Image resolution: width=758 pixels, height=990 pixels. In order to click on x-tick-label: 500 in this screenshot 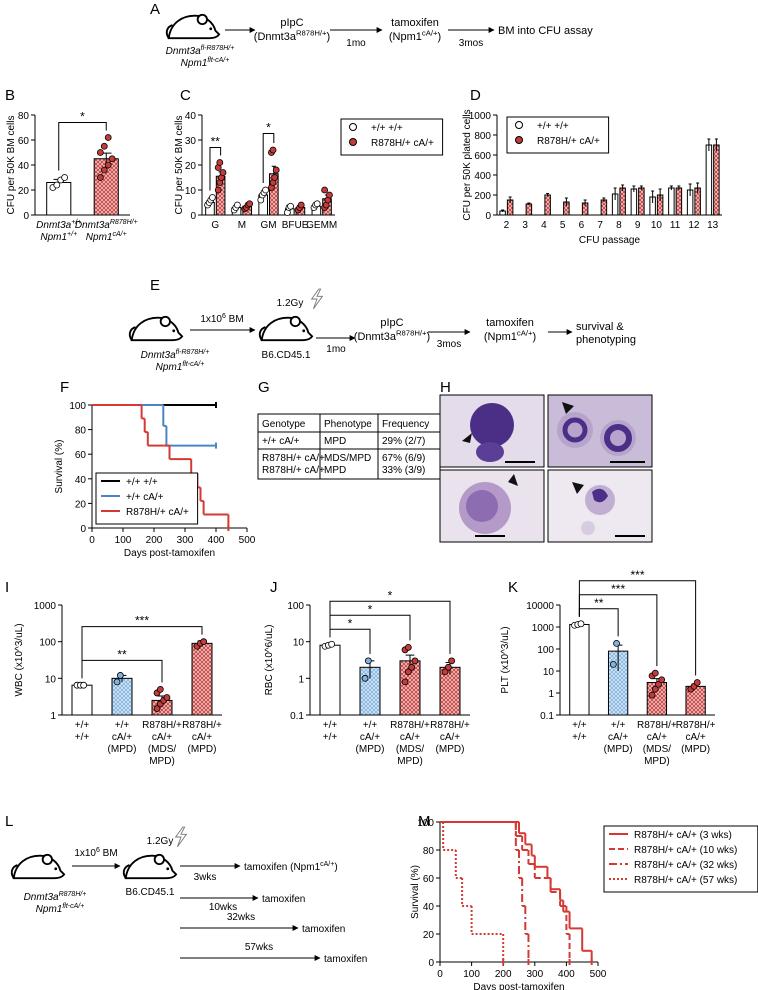, I will do `click(598, 974)`.